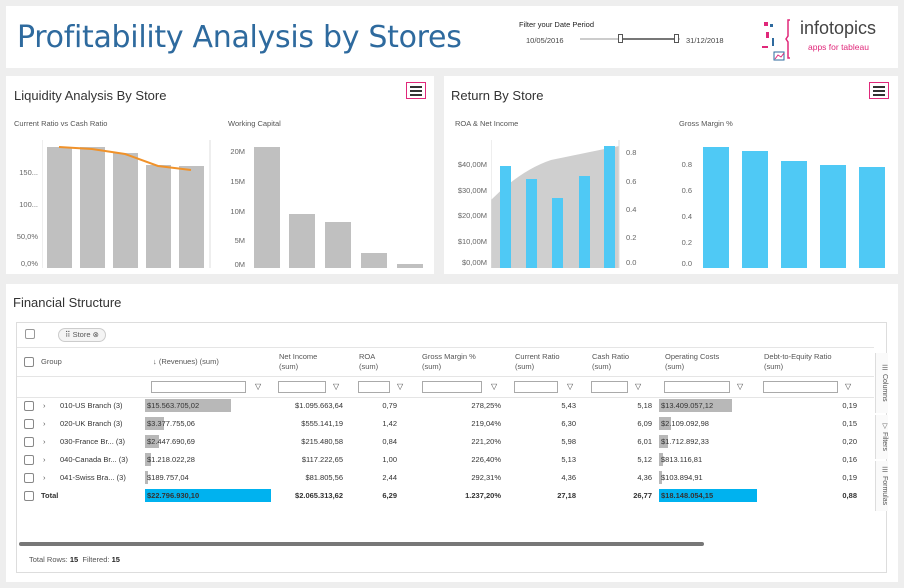 The width and height of the screenshot is (904, 588). Describe the element at coordinates (631, 209) in the screenshot. I see `y-tick: 0.4` at that location.